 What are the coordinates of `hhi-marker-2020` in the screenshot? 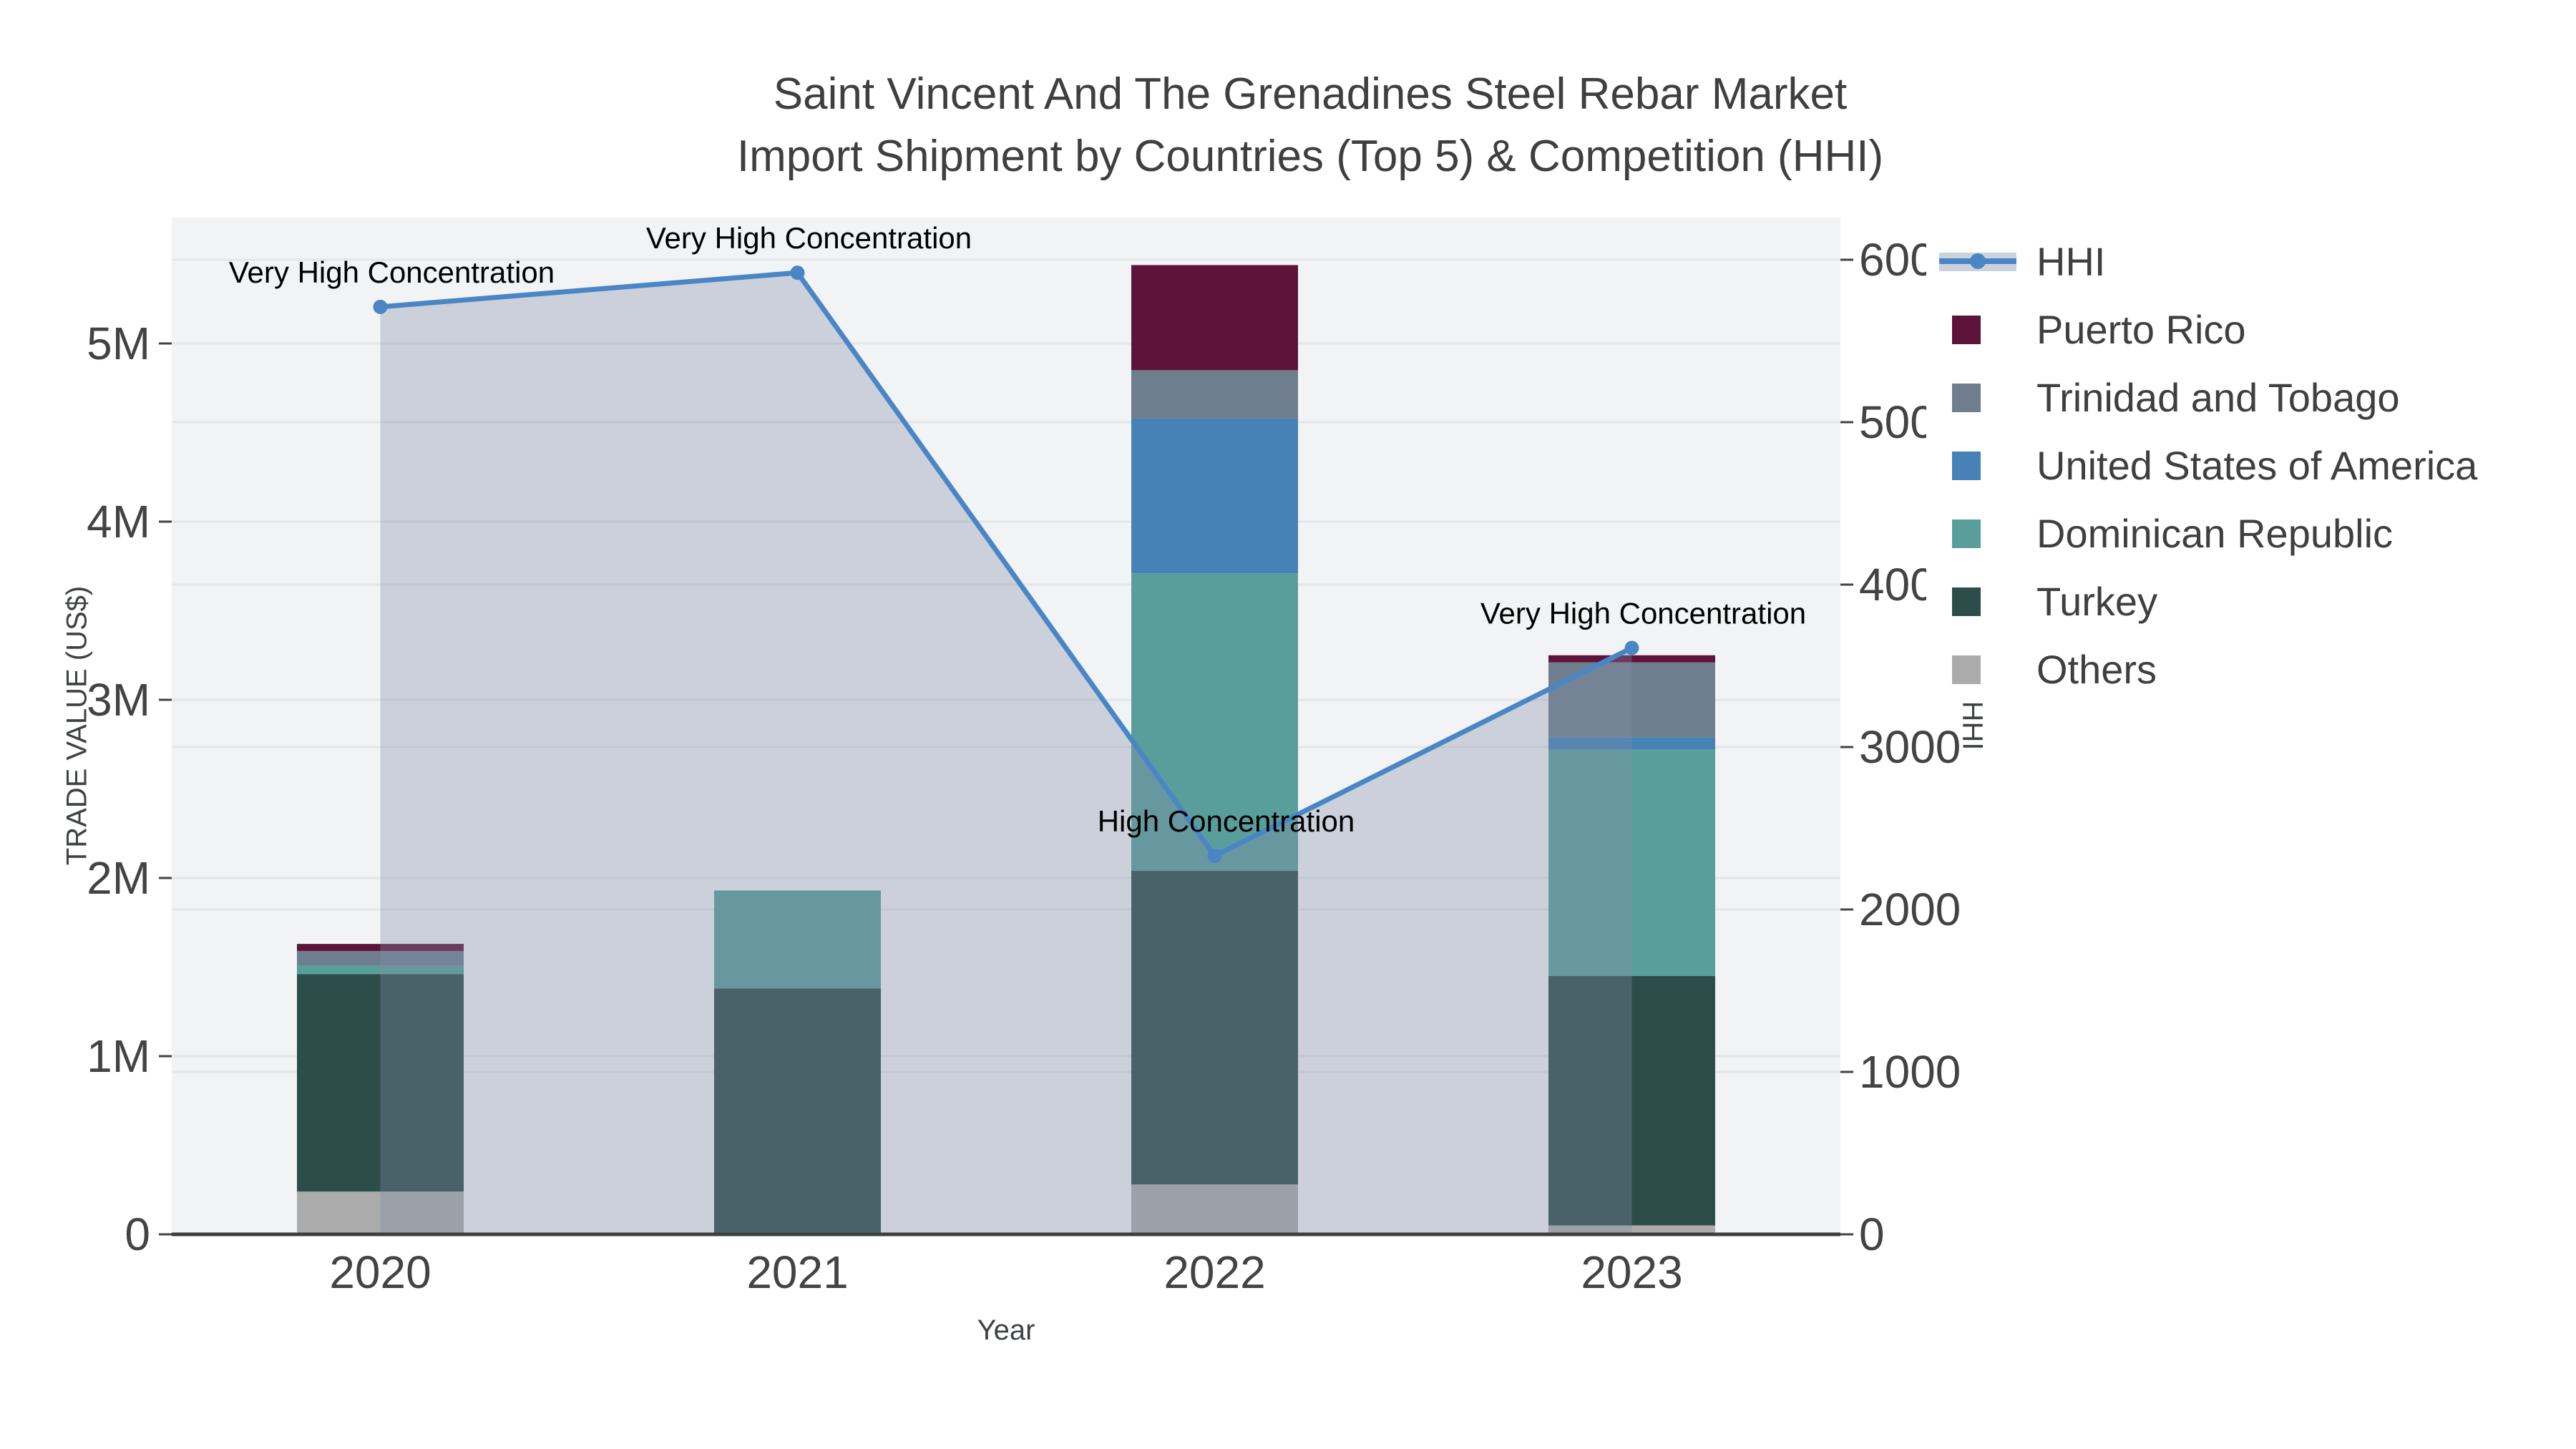 It's located at (380, 306).